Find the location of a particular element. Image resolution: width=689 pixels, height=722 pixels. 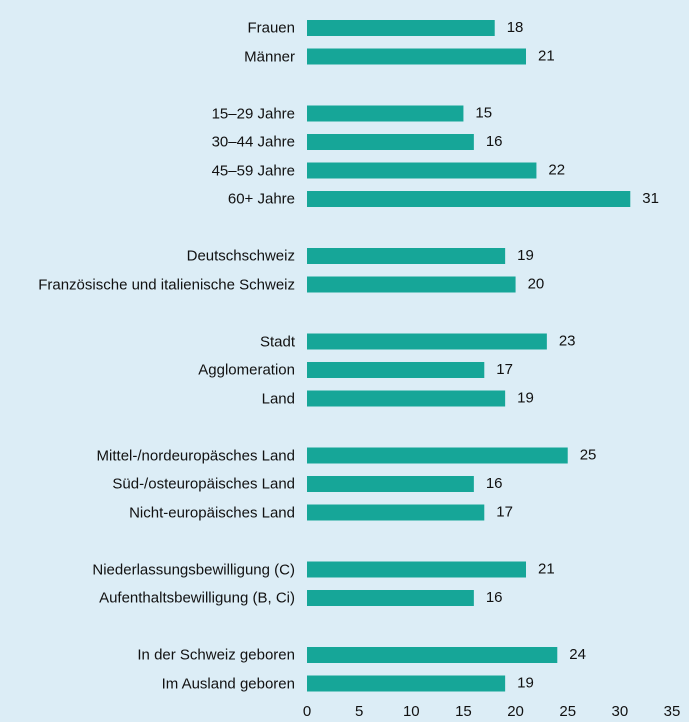

value-label: 25 is located at coordinates (588, 454).